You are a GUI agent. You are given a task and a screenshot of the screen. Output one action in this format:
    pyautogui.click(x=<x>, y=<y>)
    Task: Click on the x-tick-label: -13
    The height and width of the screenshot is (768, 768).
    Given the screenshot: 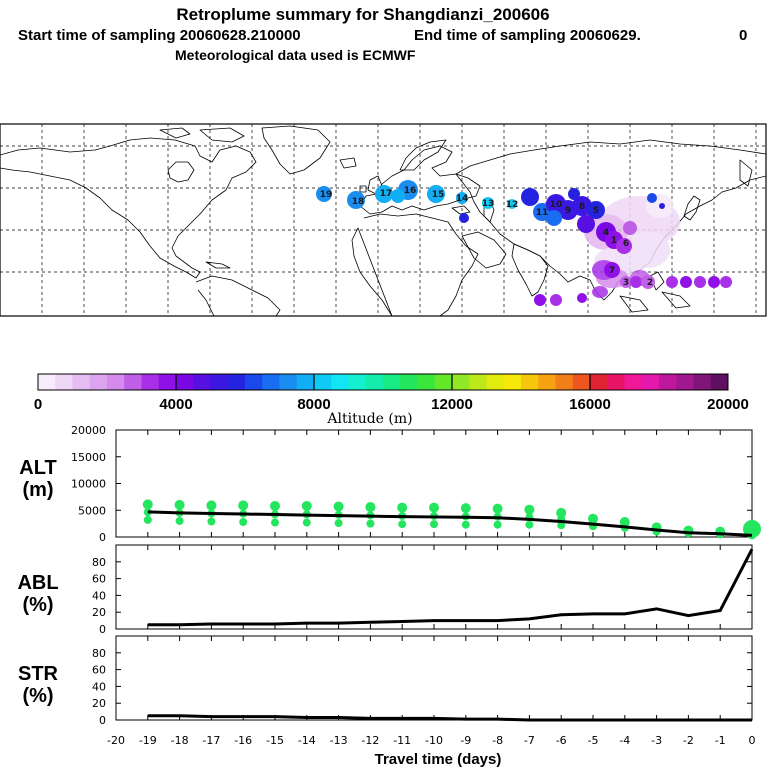 What is the action you would take?
    pyautogui.click(x=339, y=740)
    